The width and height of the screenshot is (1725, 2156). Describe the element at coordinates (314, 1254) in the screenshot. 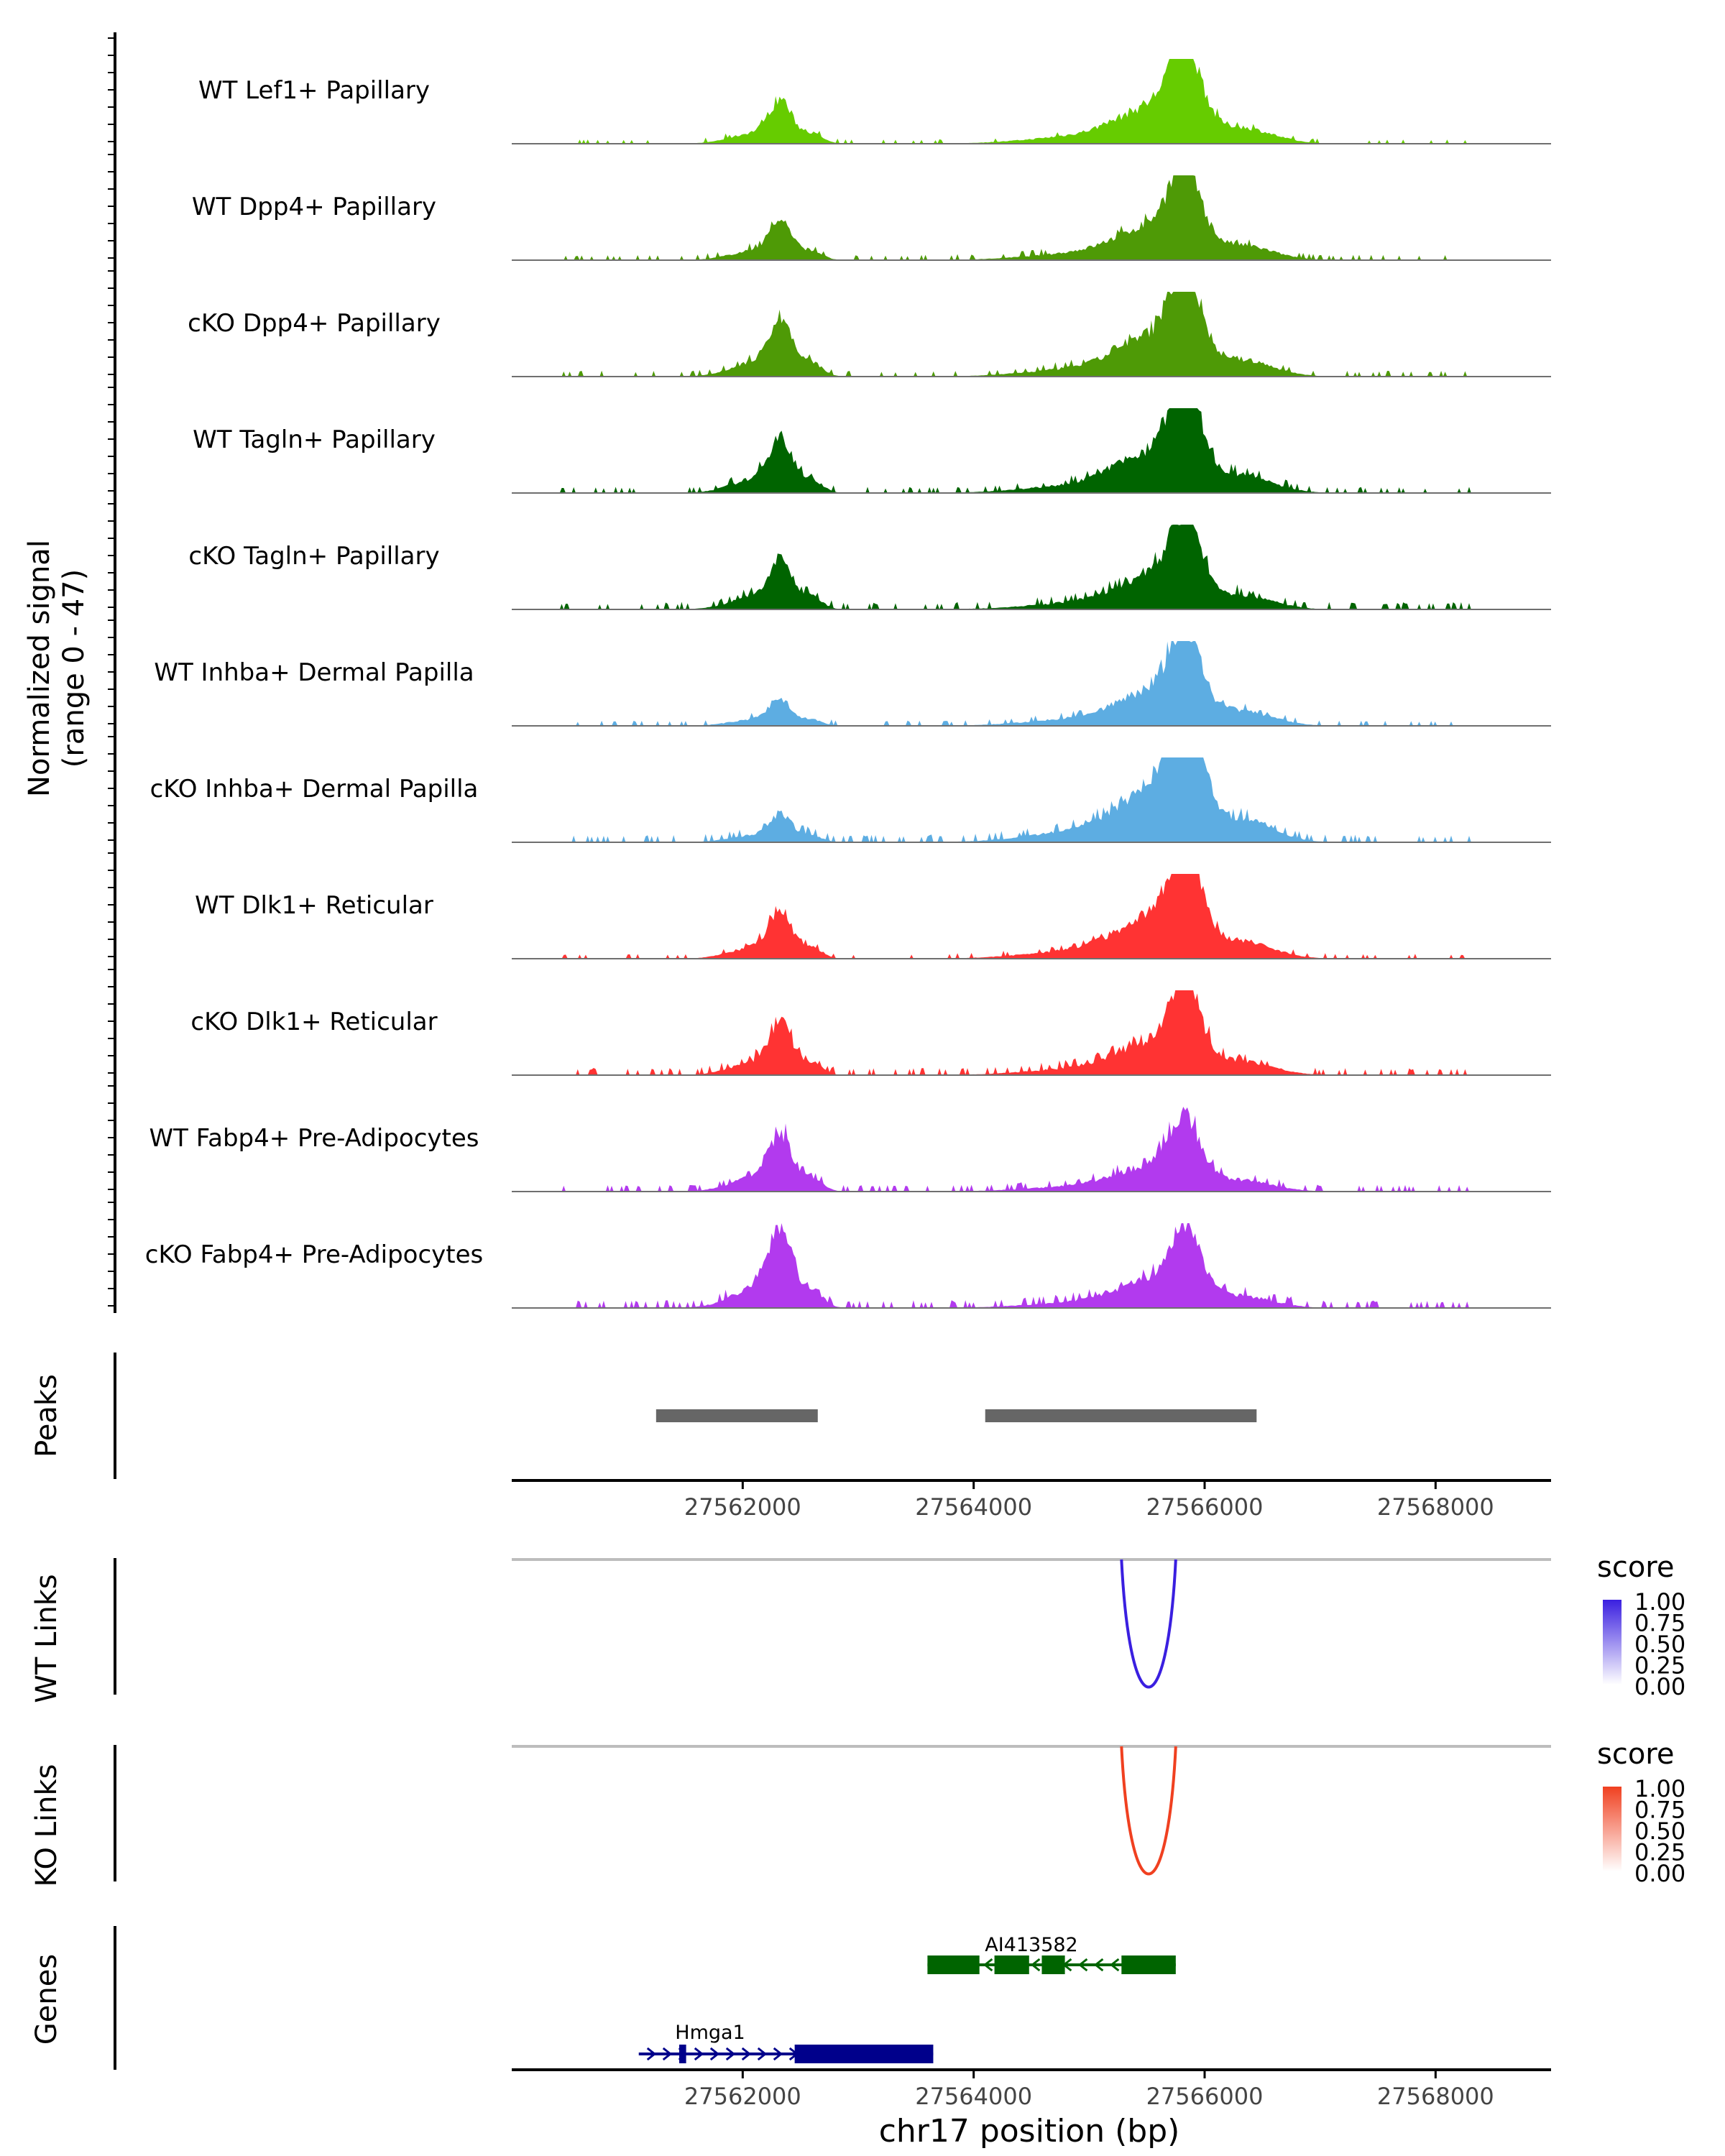

I see `coverage-track-label: cKO Fabp4+ Pre-Adipocytes` at that location.